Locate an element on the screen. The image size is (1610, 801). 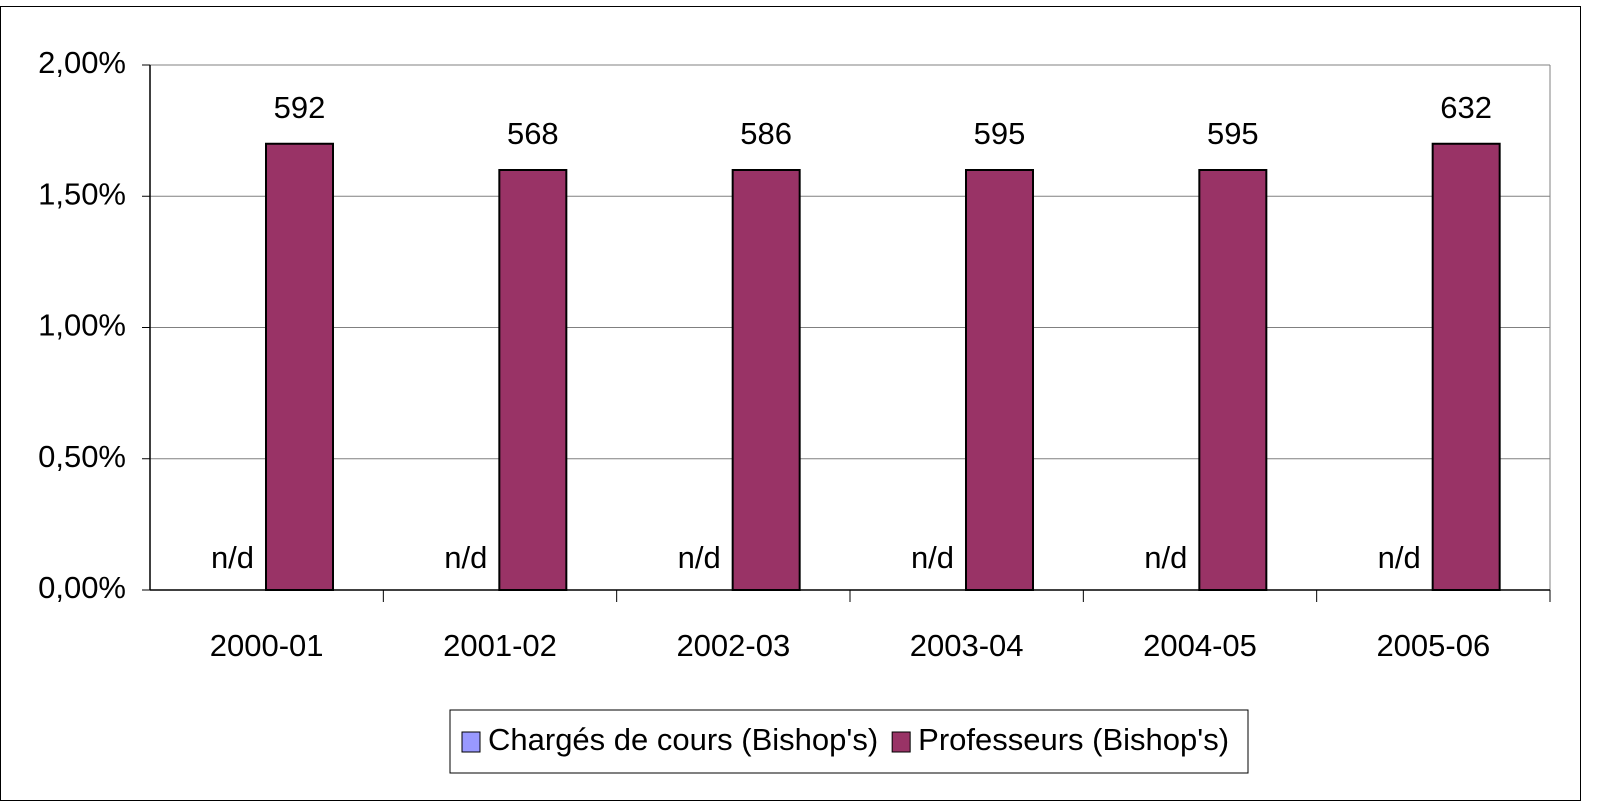
x-tick-label: 2000-01 is located at coordinates (267, 645).